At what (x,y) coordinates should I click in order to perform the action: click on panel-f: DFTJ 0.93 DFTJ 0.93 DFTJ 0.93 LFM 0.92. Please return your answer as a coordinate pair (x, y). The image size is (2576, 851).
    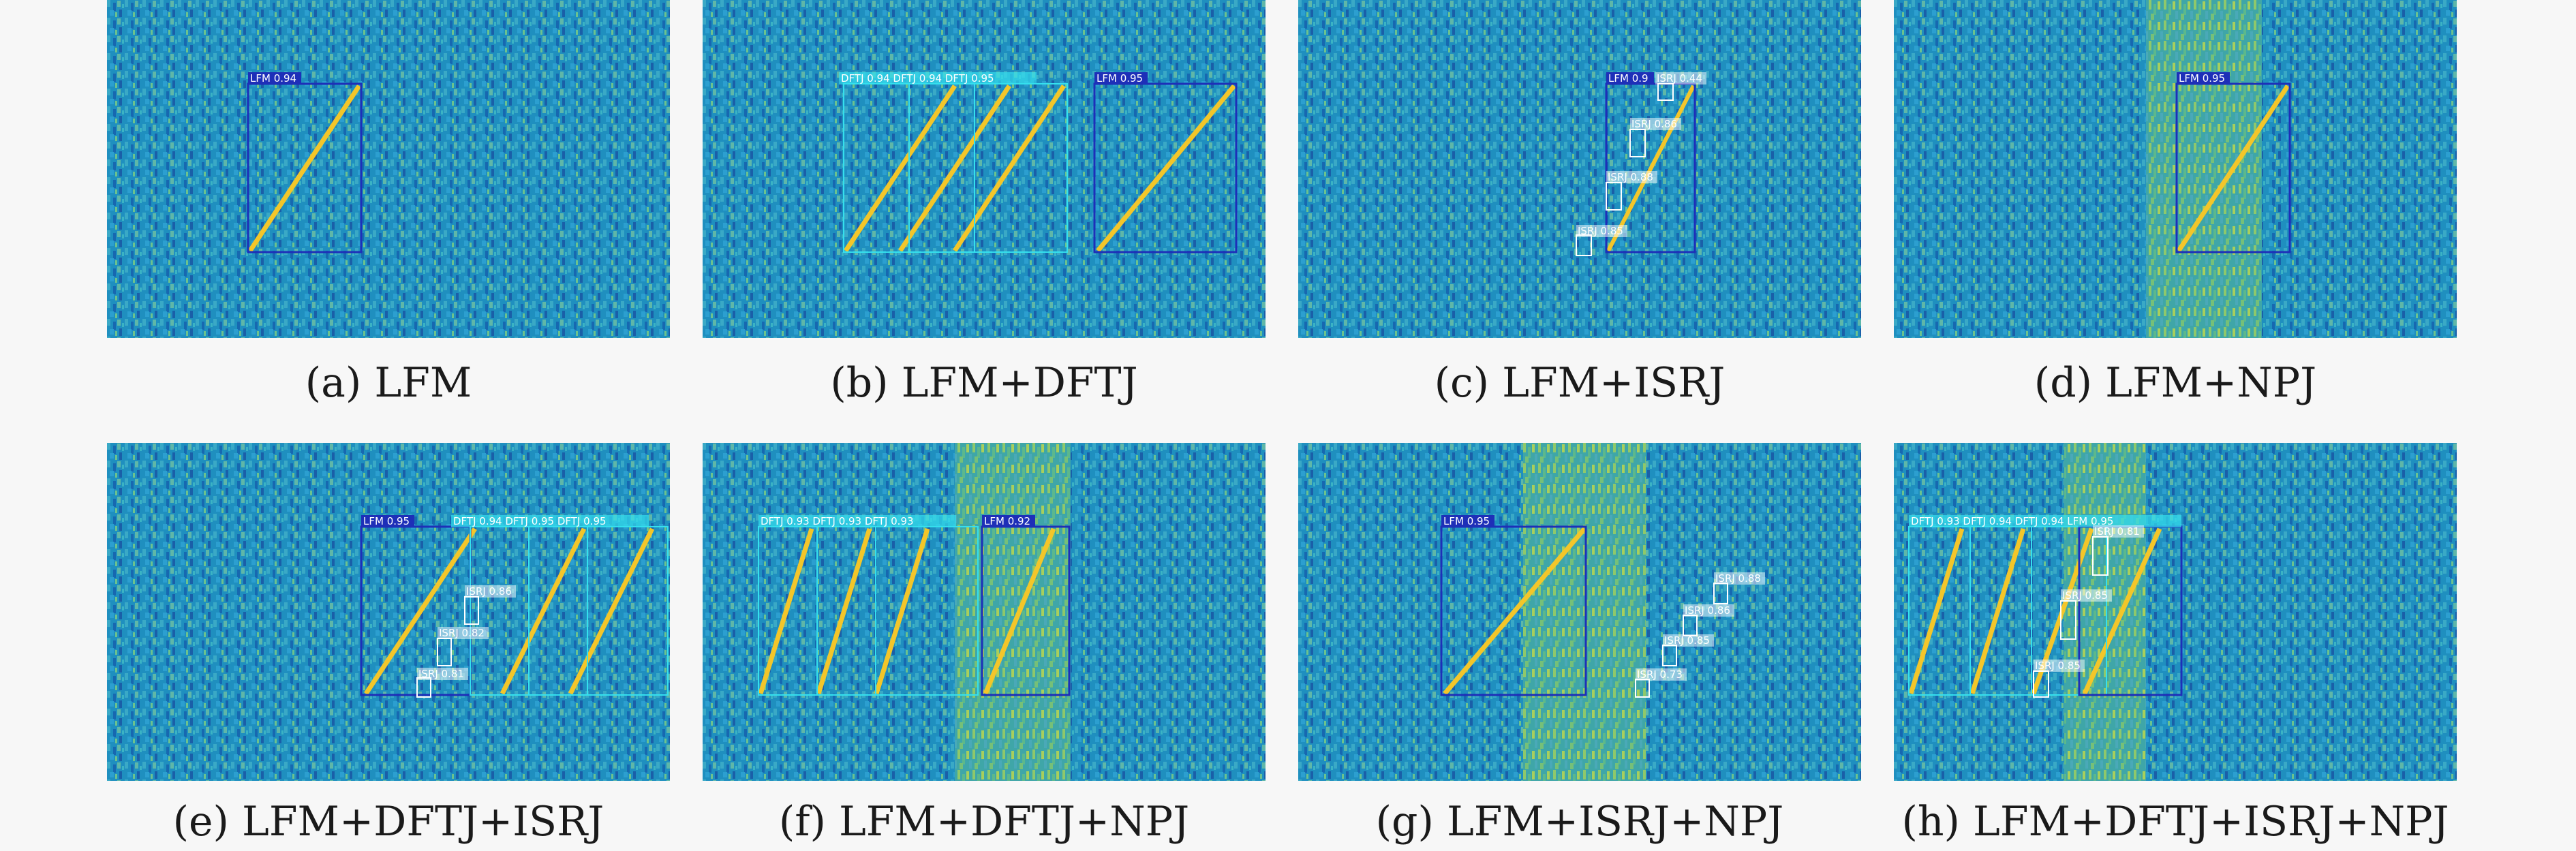
    Looking at the image, I should click on (984, 612).